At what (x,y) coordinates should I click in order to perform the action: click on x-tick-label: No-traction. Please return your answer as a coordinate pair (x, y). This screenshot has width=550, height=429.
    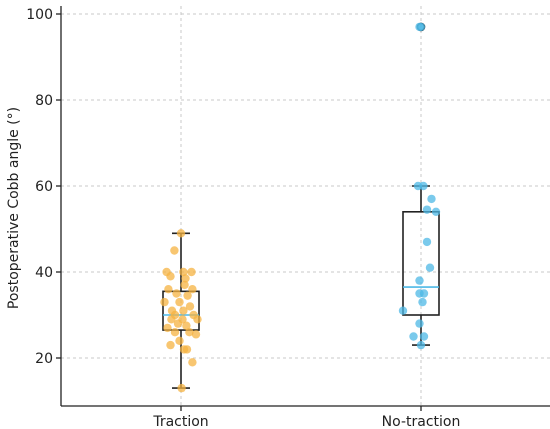
    Looking at the image, I should click on (421, 421).